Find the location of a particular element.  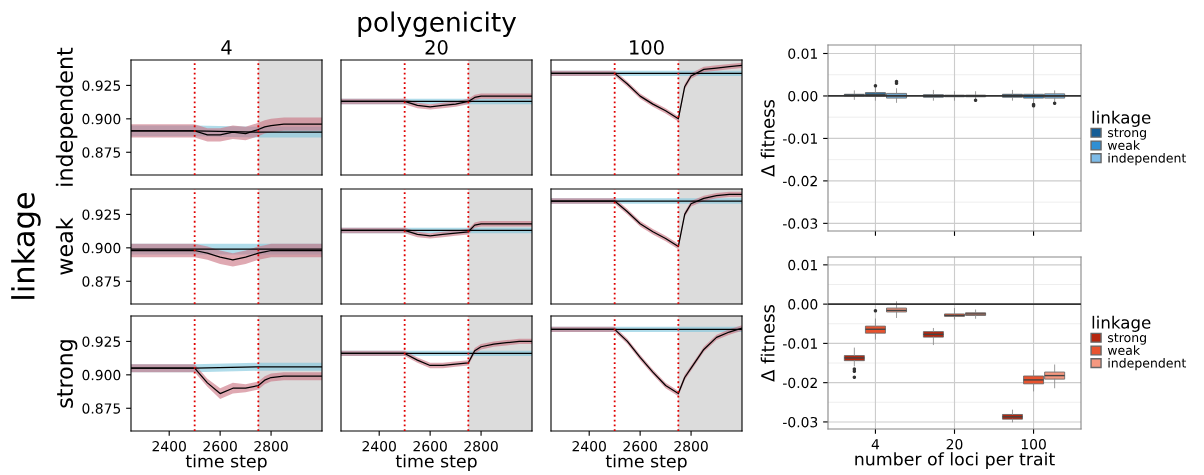

chart-title: 20 is located at coordinates (436, 47).